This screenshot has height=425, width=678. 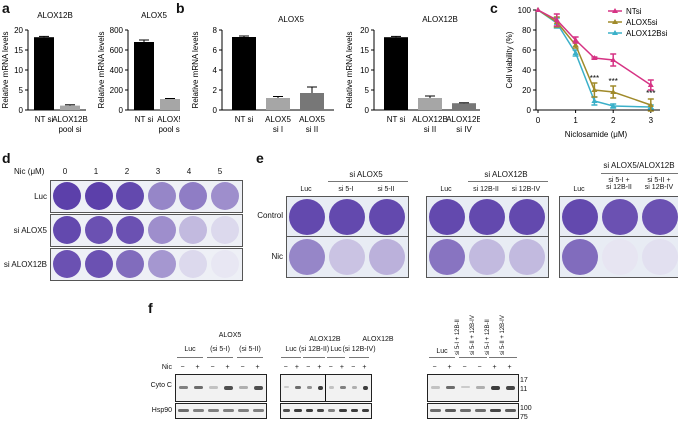 What do you see at coordinates (651, 120) in the screenshot?
I see `x-tick-label: 3` at bounding box center [651, 120].